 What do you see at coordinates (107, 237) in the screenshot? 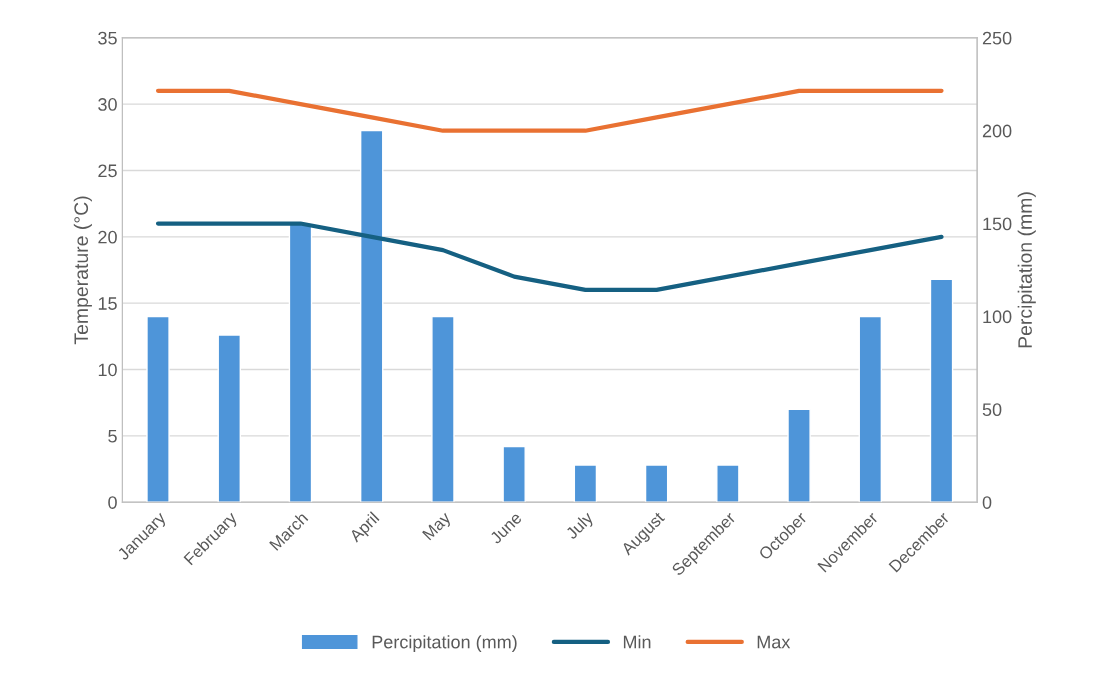
I see `y-tick-label: 20` at bounding box center [107, 237].